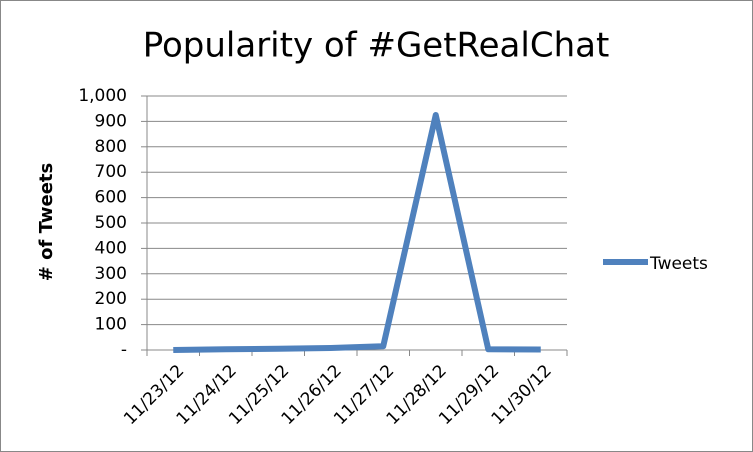  I want to click on y-tick-label: 200, so click(111, 299).